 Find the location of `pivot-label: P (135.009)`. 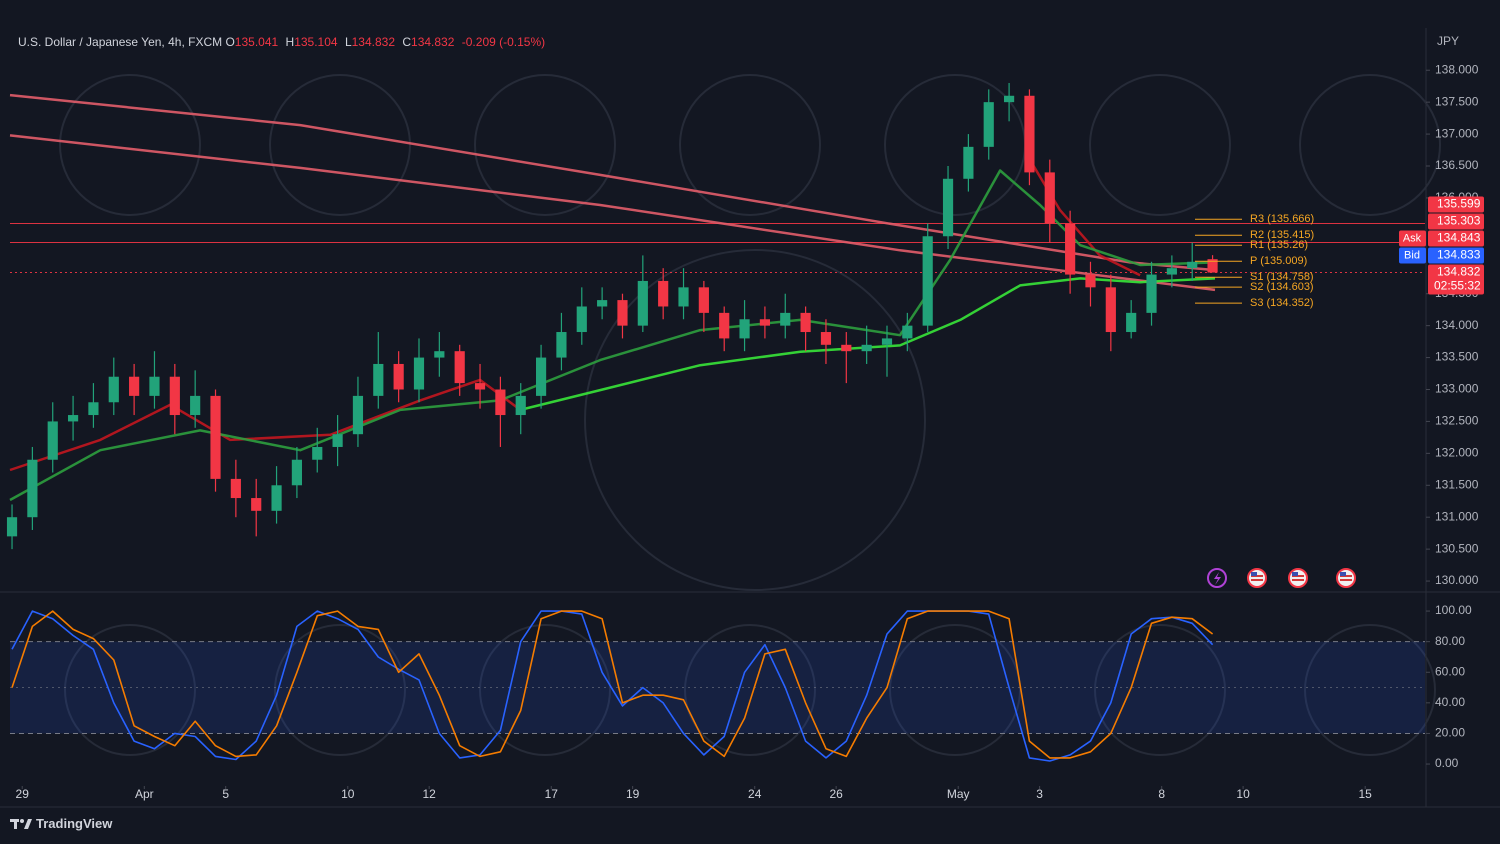

pivot-label: P (135.009) is located at coordinates (1278, 261).